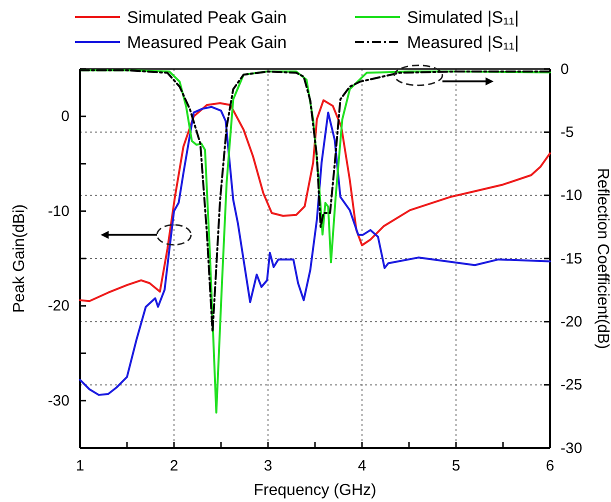  I want to click on legend-label: Measured Peak Gain, so click(207, 42).